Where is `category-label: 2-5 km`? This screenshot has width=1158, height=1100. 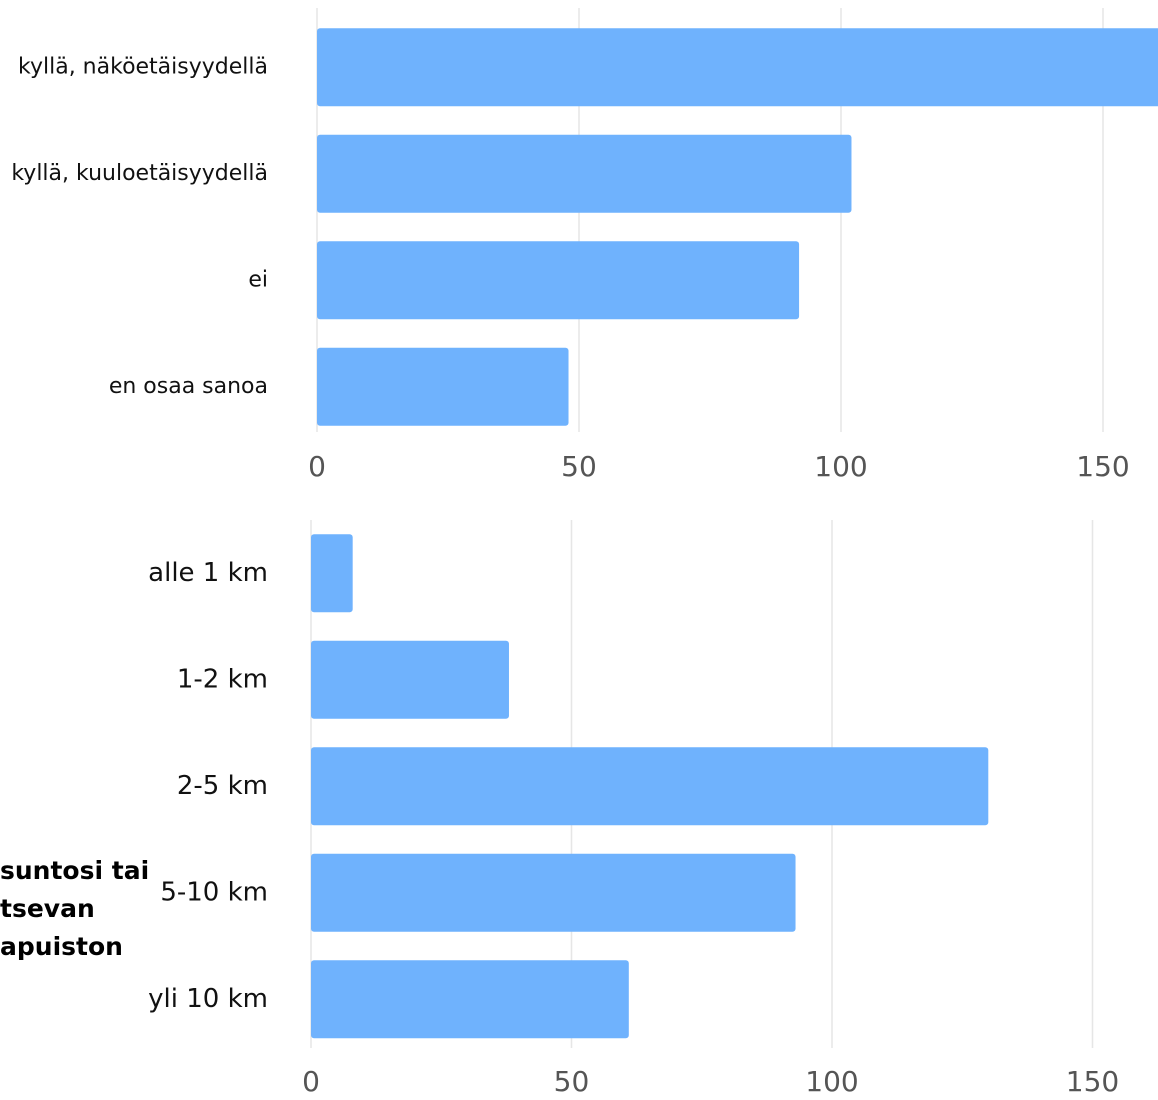
category-label: 2-5 km is located at coordinates (222, 786).